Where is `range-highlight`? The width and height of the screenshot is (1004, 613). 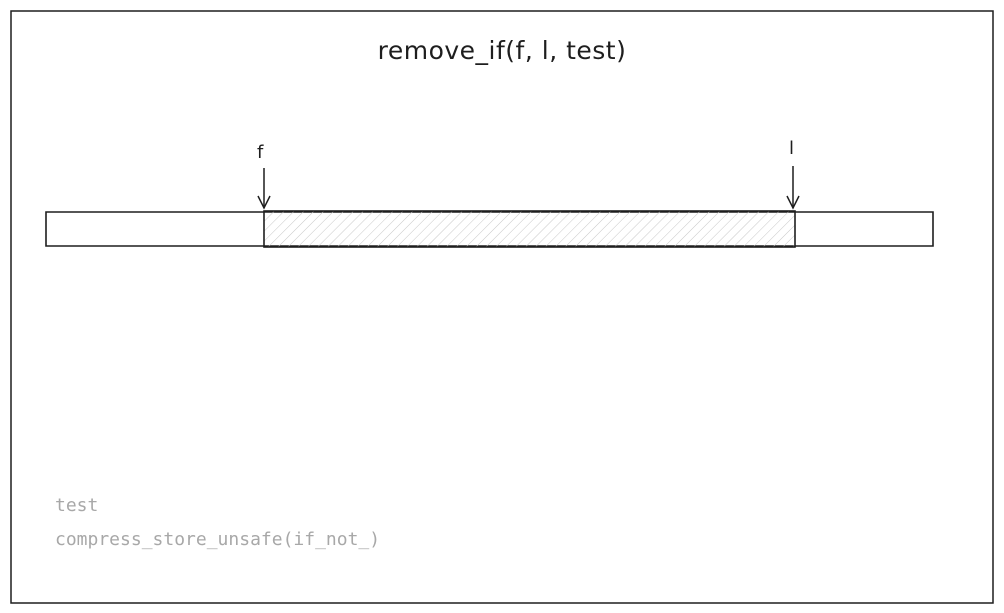 range-highlight is located at coordinates (529, 229).